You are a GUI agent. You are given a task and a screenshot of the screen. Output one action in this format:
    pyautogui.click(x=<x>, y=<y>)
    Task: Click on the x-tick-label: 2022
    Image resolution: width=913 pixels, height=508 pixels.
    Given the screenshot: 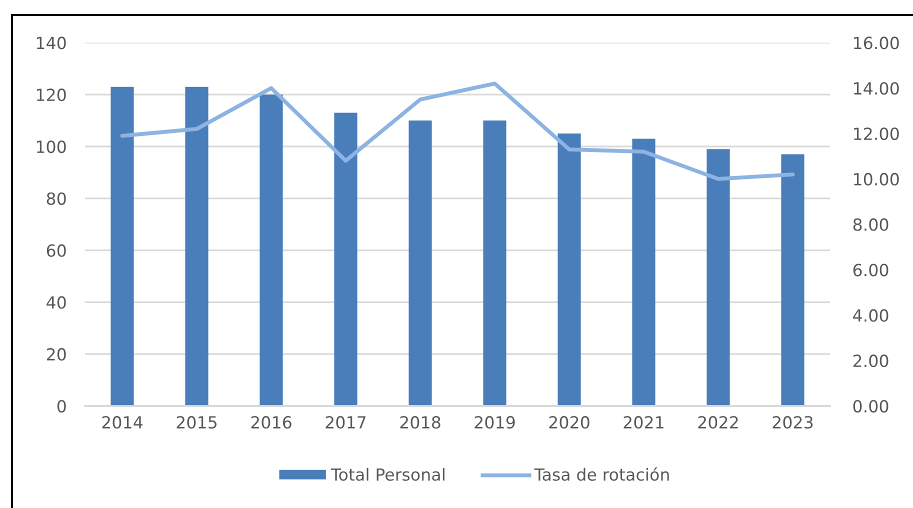 What is the action you would take?
    pyautogui.click(x=718, y=422)
    